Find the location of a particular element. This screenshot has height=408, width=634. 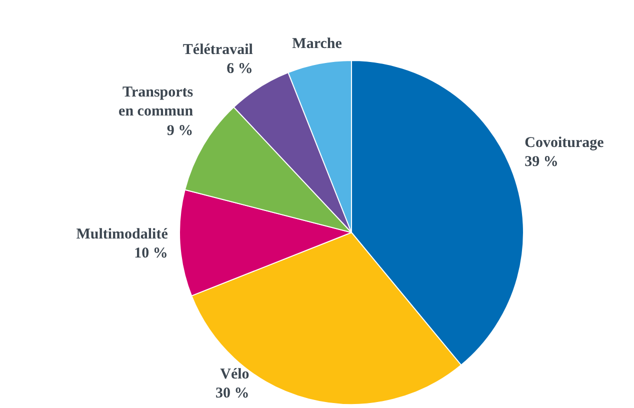

data-label: 39 % is located at coordinates (541, 162).